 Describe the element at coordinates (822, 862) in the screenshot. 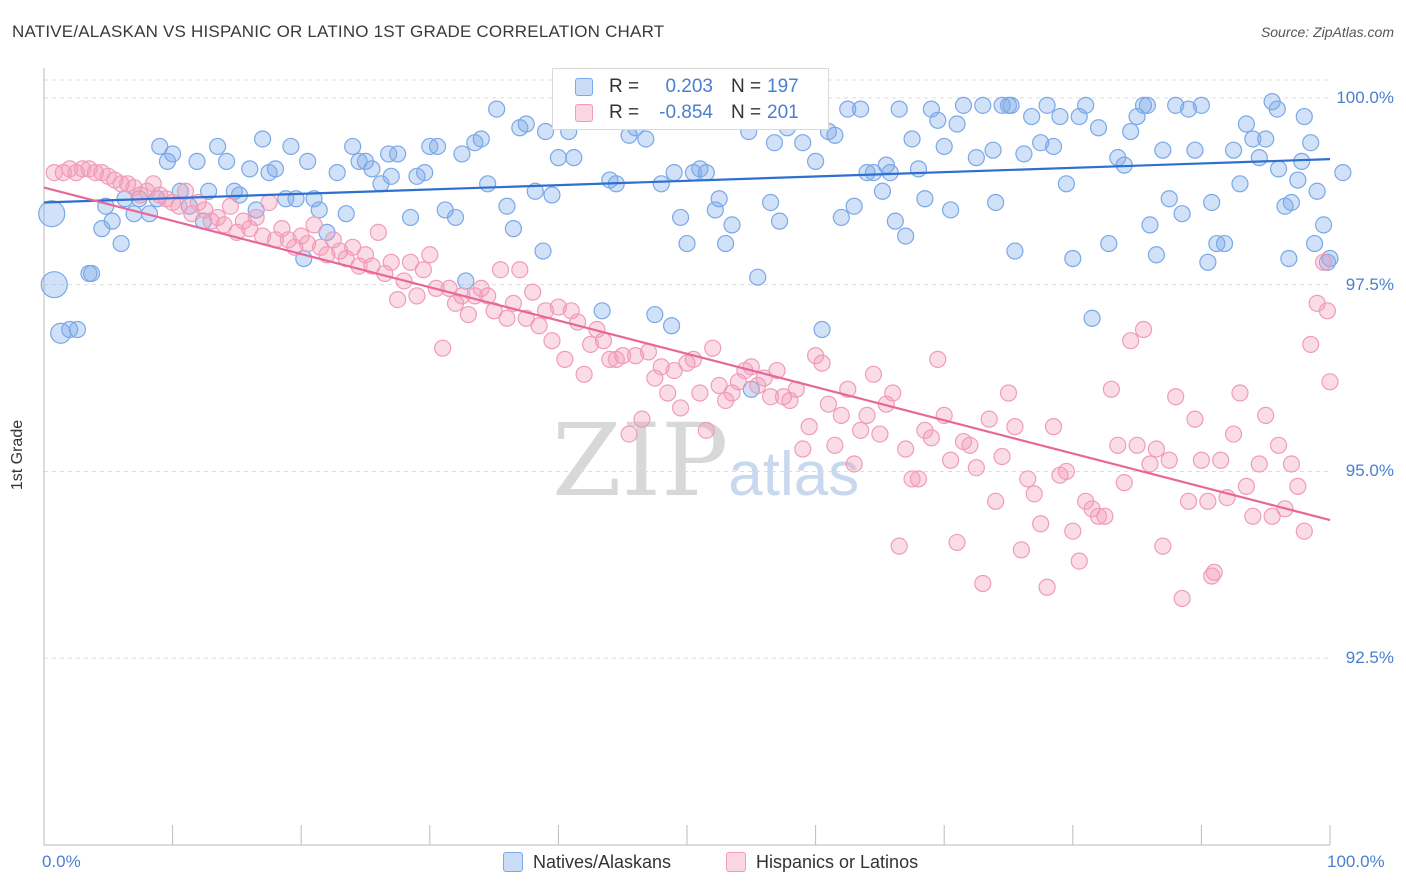

I see `legend-item-hispanics: Hispanics or Latinos` at that location.